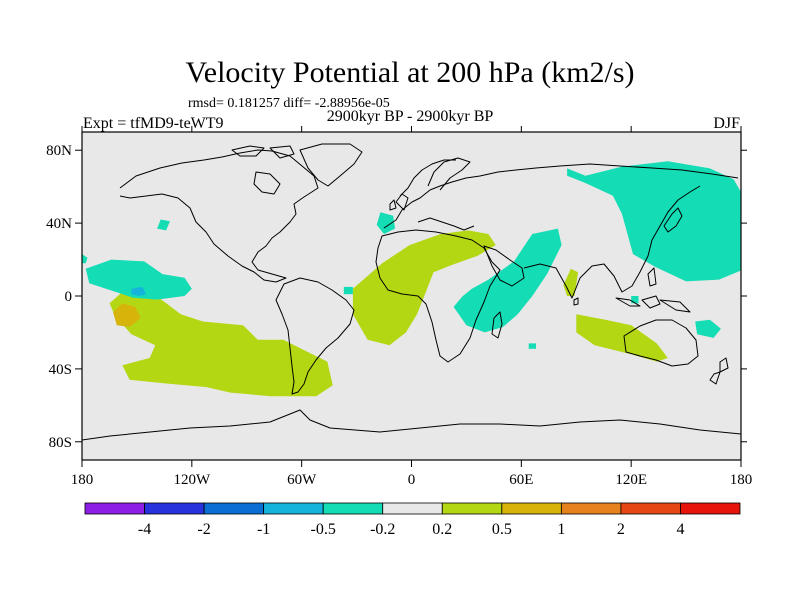 This screenshot has width=800, height=600. I want to click on coastline-africa, so click(438, 296).